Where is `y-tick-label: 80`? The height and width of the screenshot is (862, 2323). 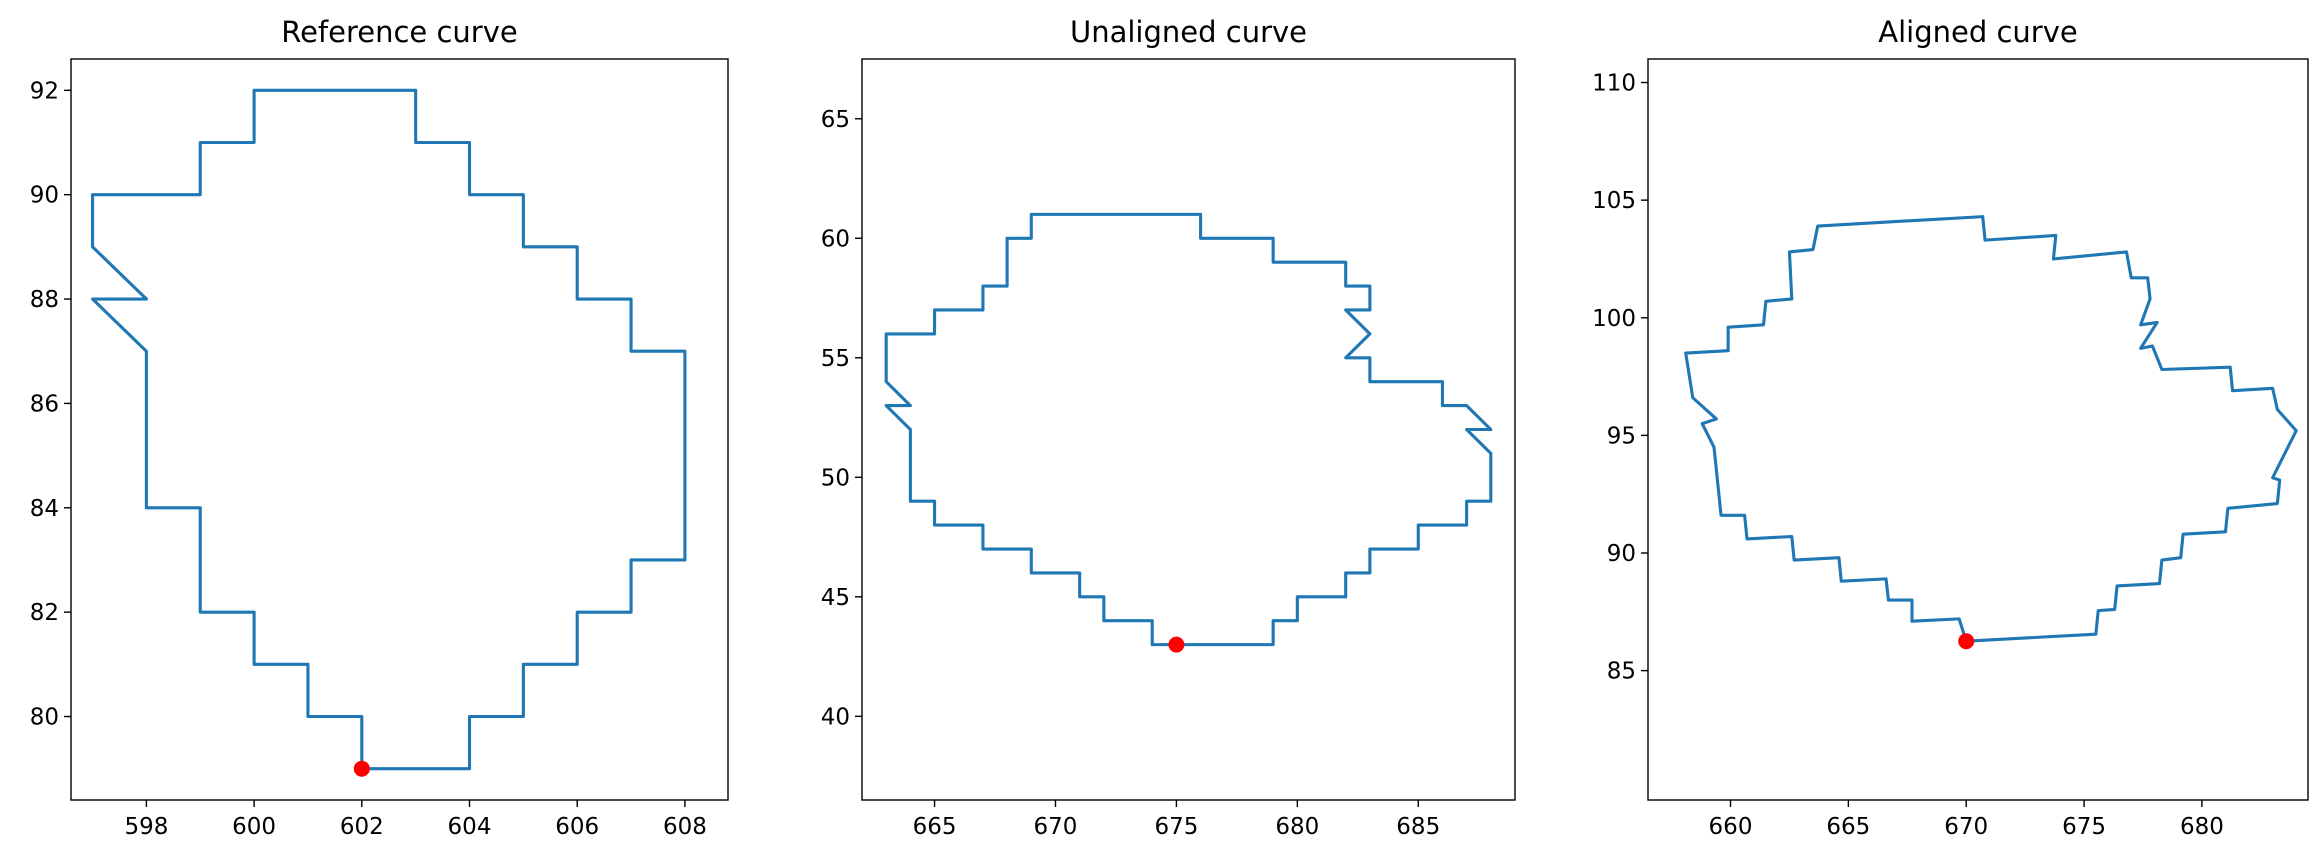 y-tick-label: 80 is located at coordinates (44, 718).